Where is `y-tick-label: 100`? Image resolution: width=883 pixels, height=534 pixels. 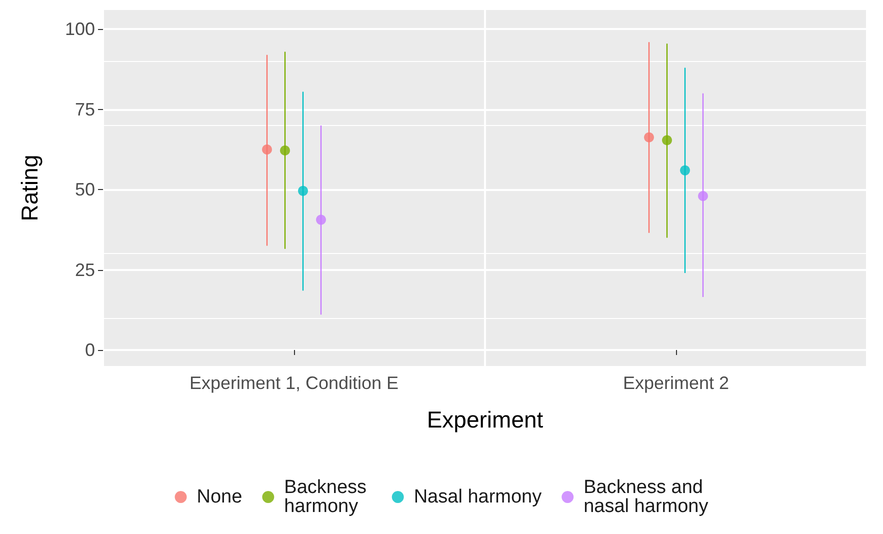 y-tick-label: 100 is located at coordinates (79, 29).